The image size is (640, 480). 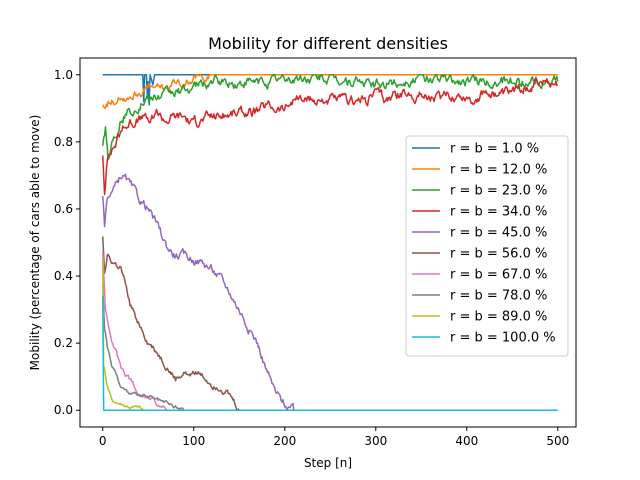 I want to click on x-tick-label: 100, so click(x=193, y=441).